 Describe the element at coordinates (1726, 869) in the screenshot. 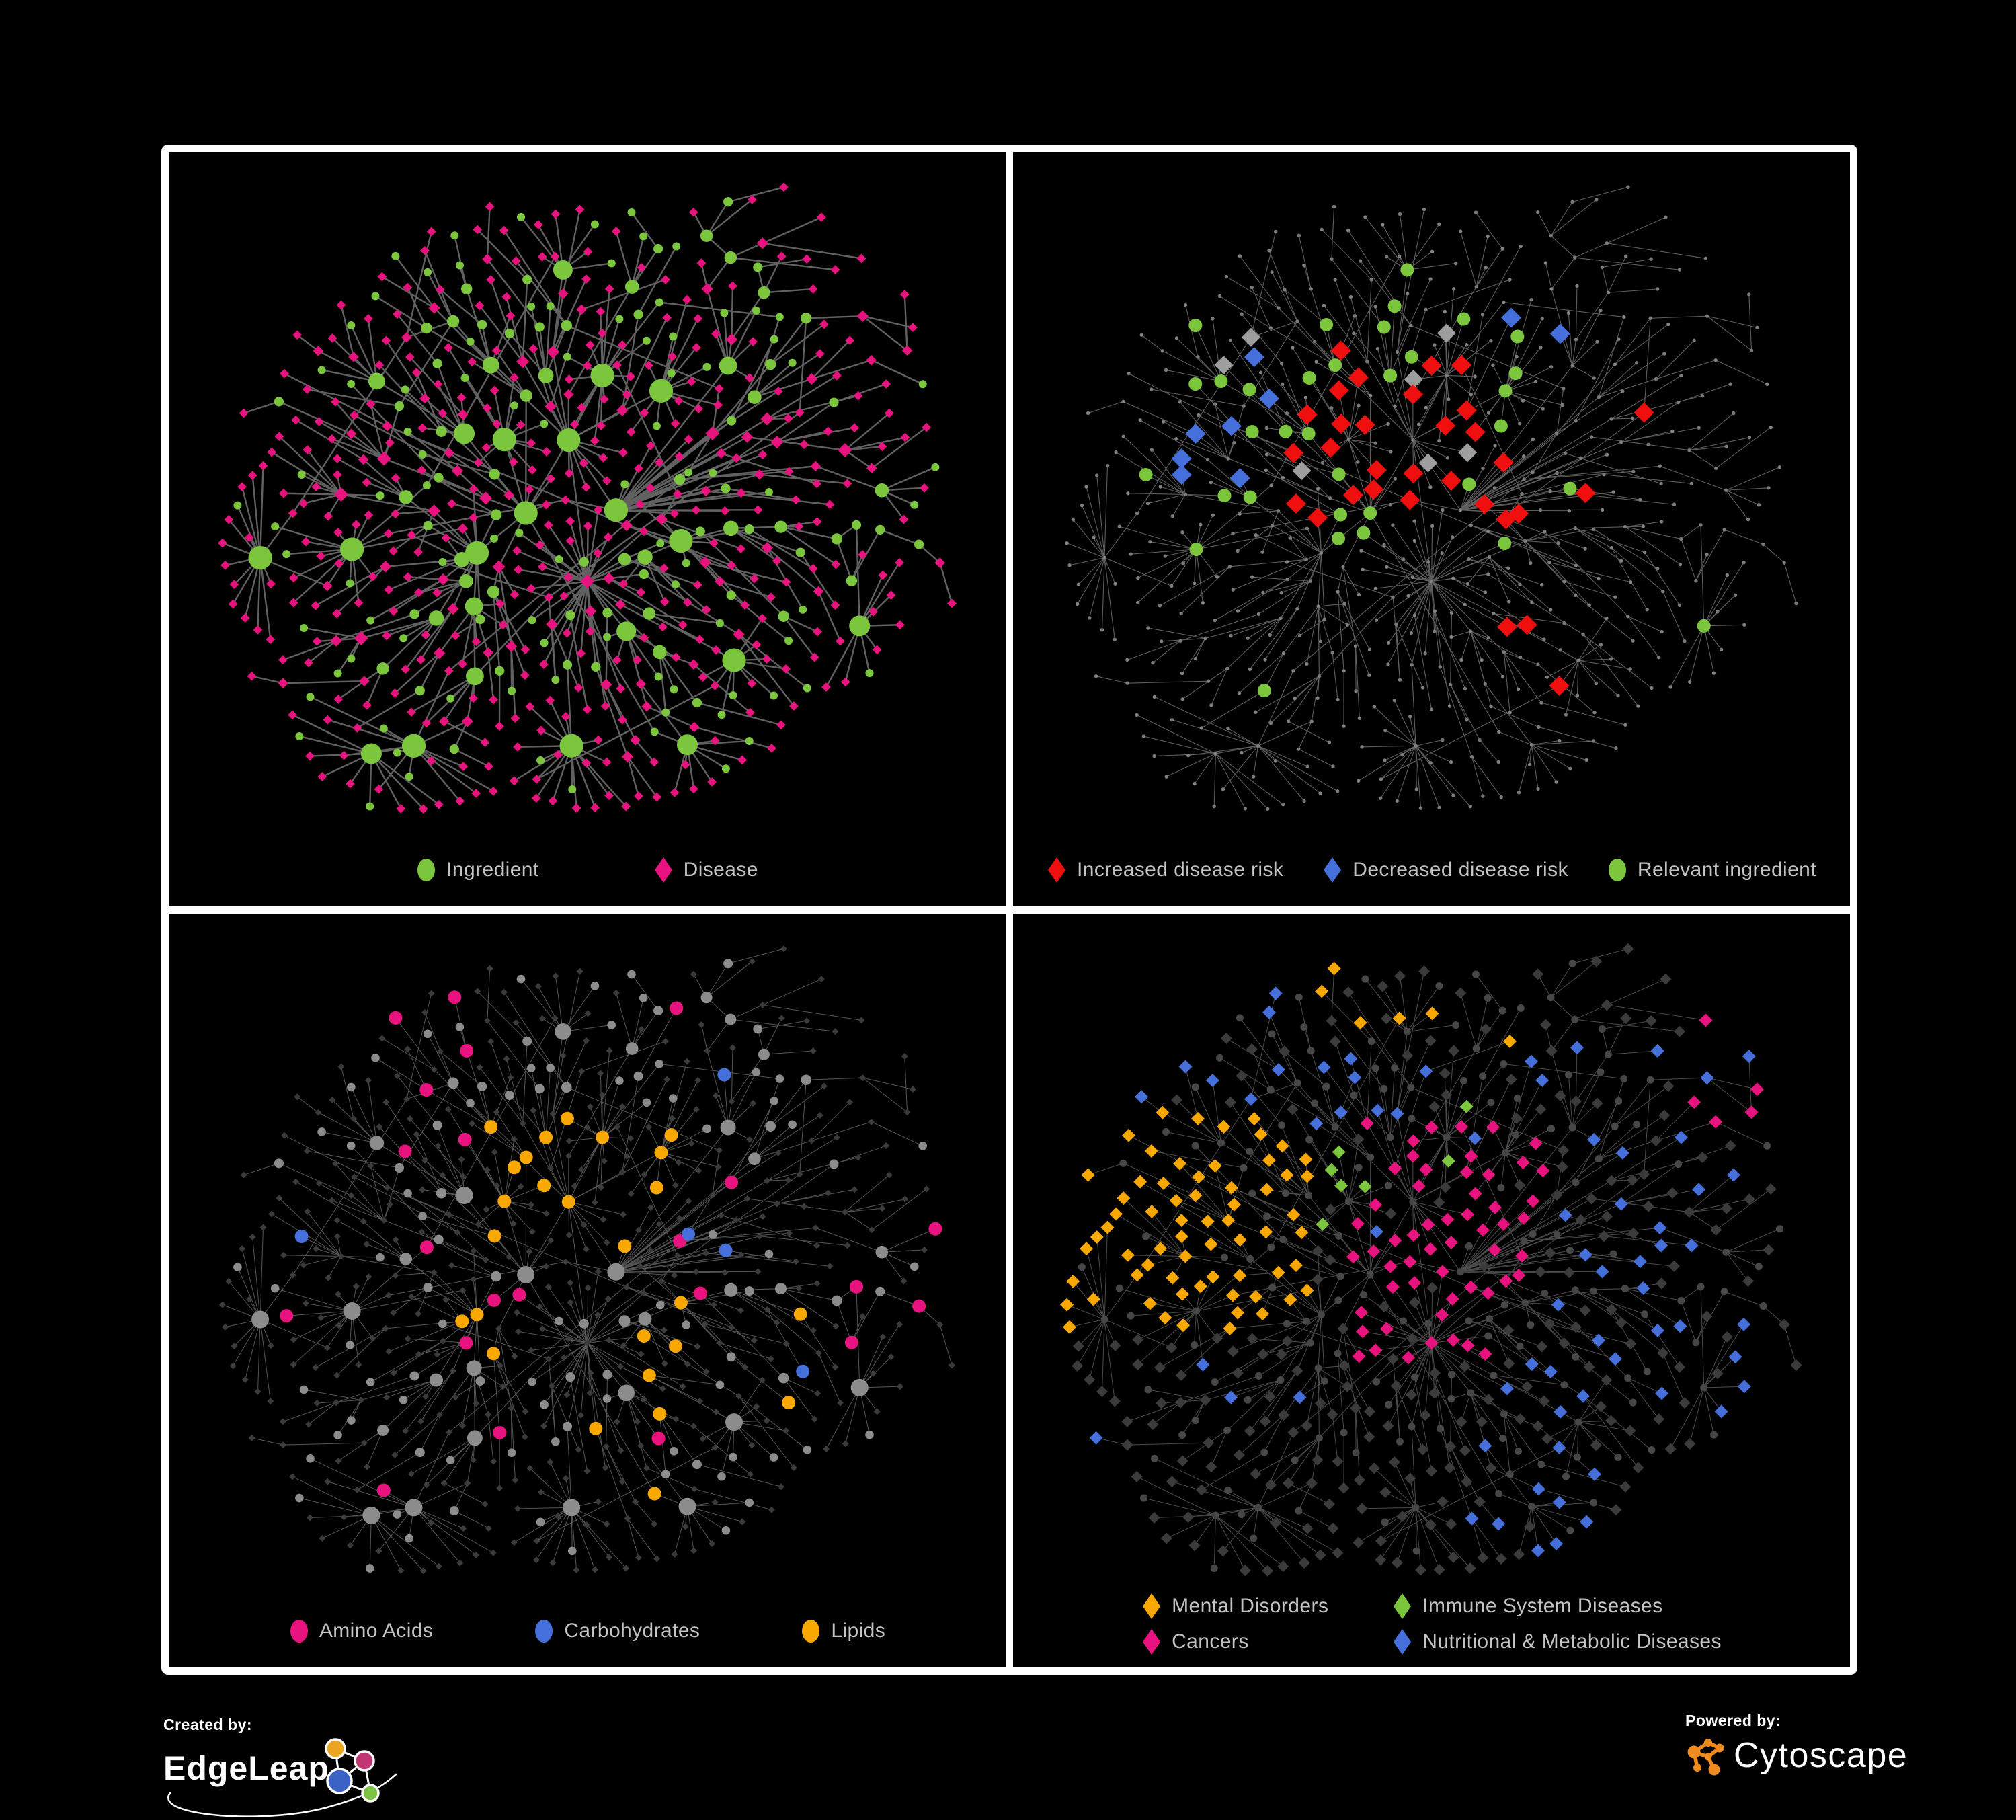

I see `legend-label: Relevant ingredient` at that location.